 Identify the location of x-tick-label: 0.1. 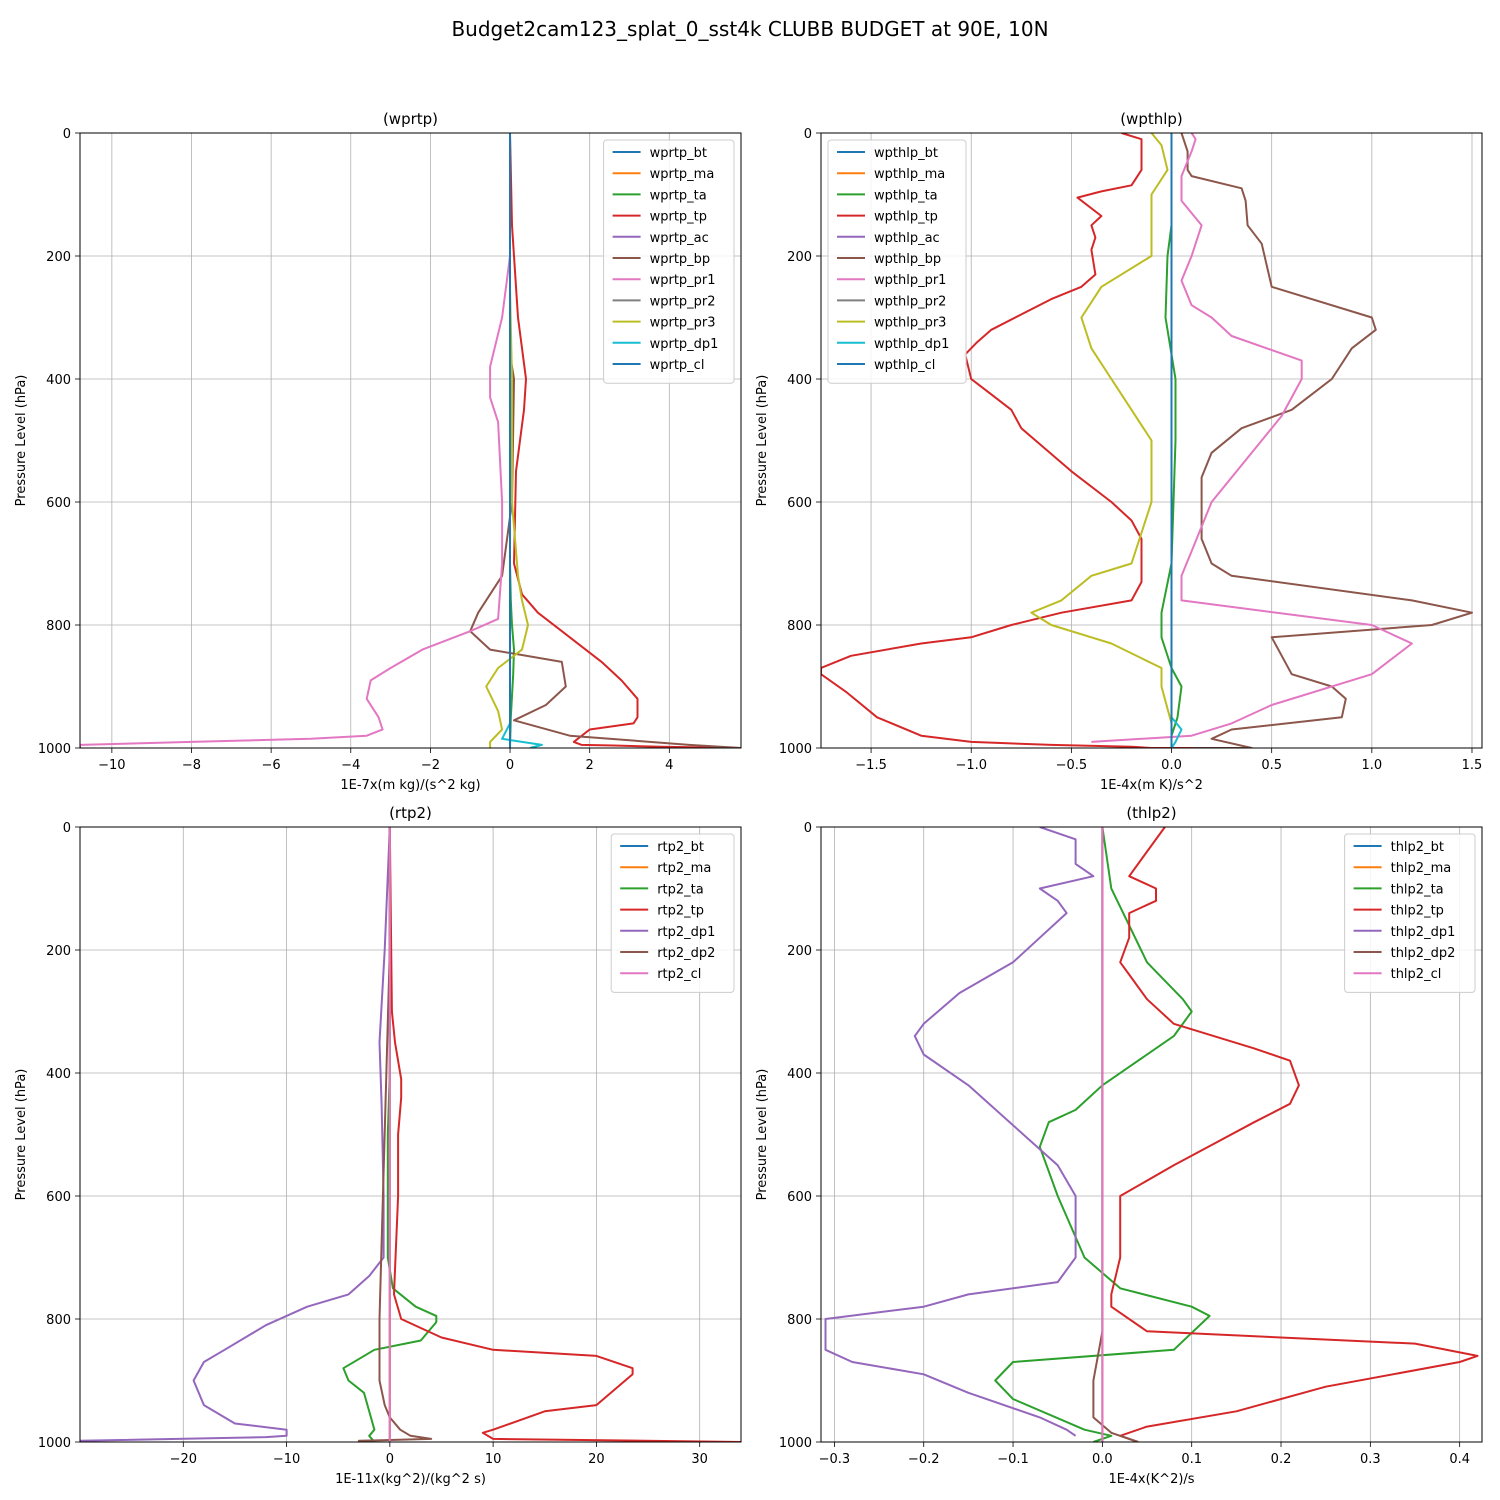
(1191, 1459).